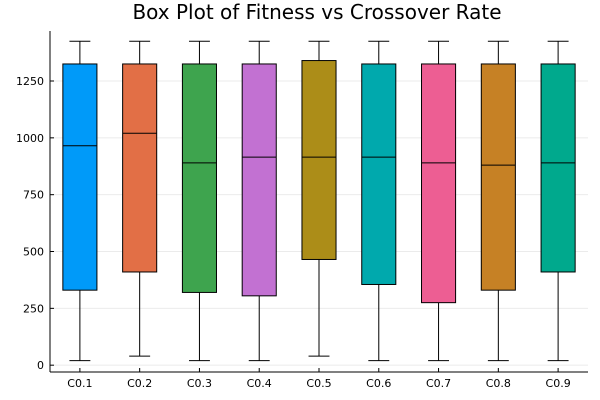  Describe the element at coordinates (378, 383) in the screenshot. I see `x-tick-label: C0.6` at that location.